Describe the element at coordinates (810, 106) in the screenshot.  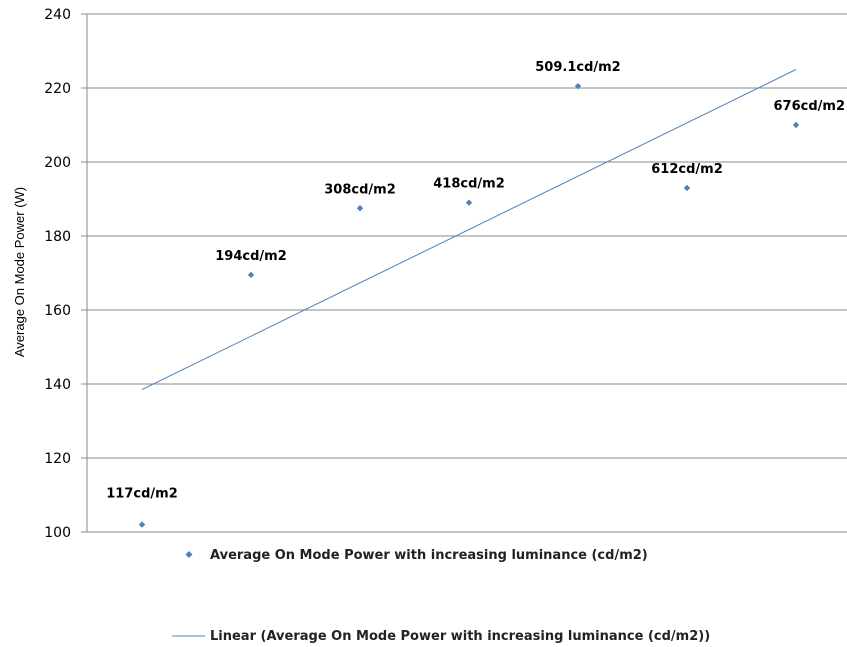
I see `data-label-7: 676cd/m2` at that location.